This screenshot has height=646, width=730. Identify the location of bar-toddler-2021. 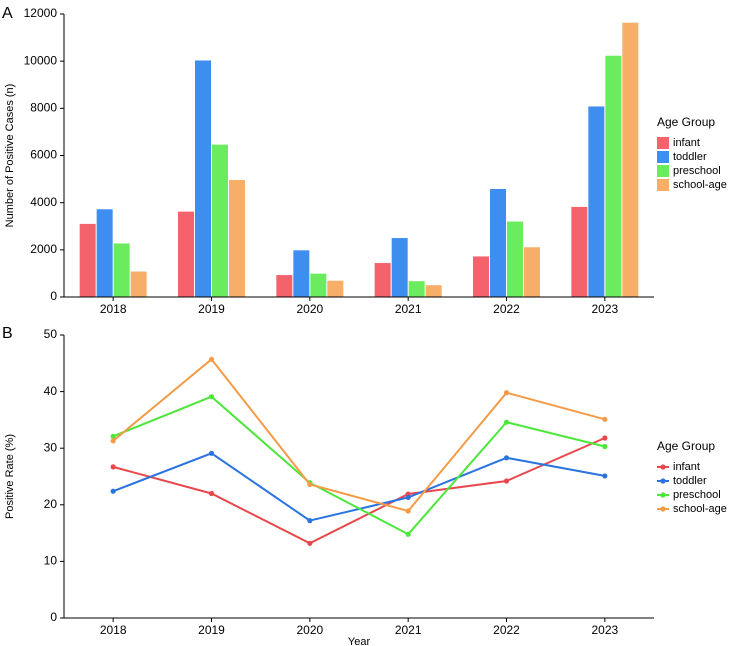
(399, 267).